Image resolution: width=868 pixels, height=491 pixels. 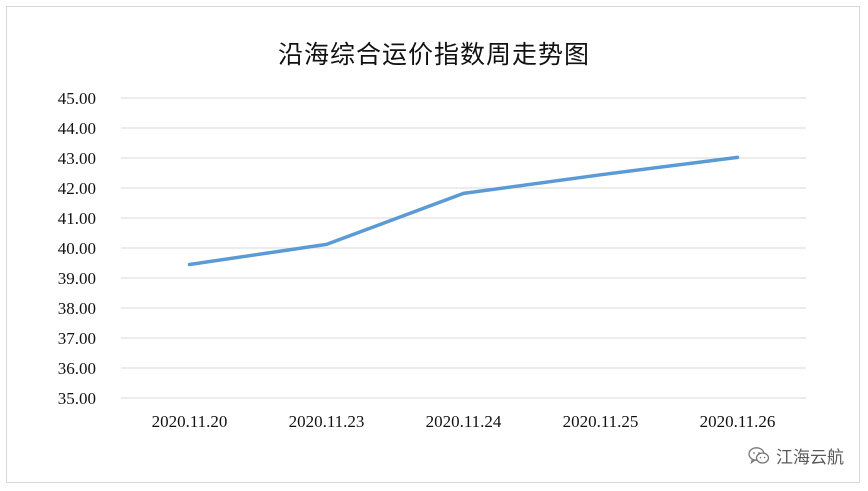 I want to click on wechat-icon, so click(x=759, y=455).